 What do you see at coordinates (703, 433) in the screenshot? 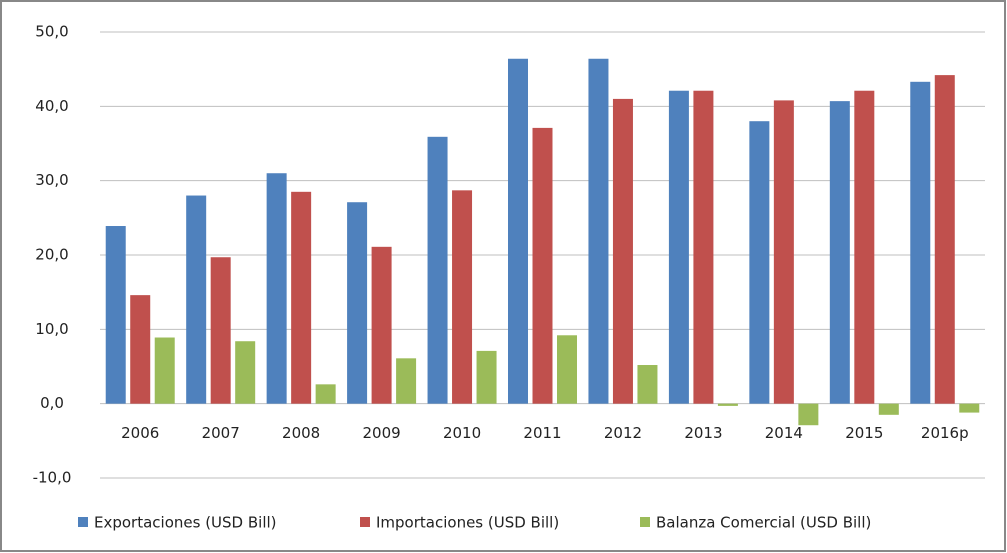
I see `x-tick-label: 2013` at bounding box center [703, 433].